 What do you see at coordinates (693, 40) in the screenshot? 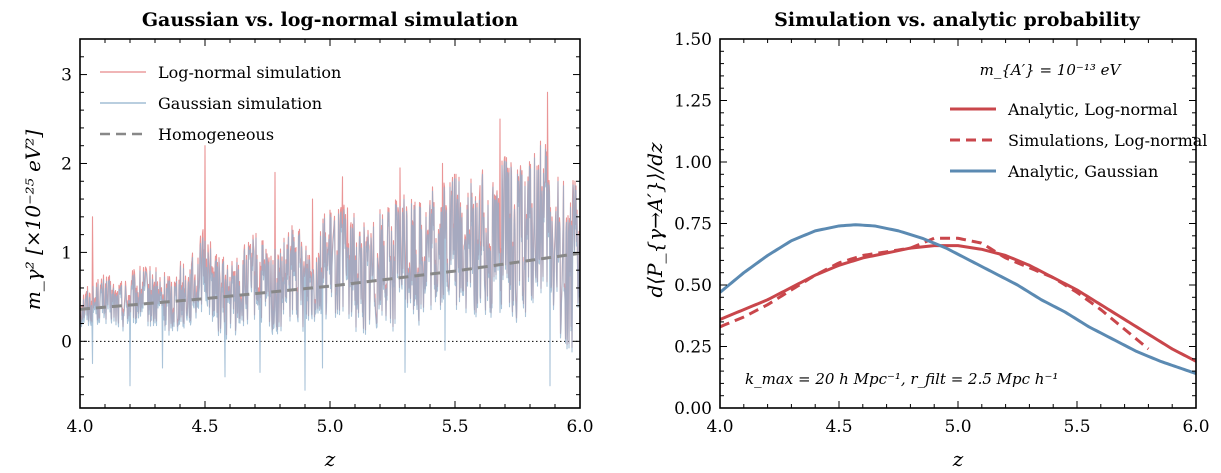
I see `right-y-tick-label: 1.50` at bounding box center [693, 40].